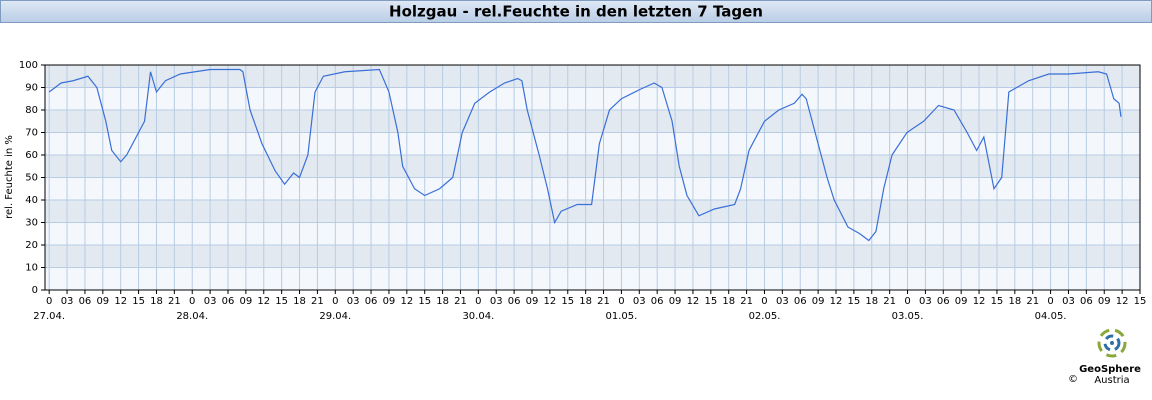  What do you see at coordinates (765, 316) in the screenshot?
I see `day-label: 02.05.` at bounding box center [765, 316].